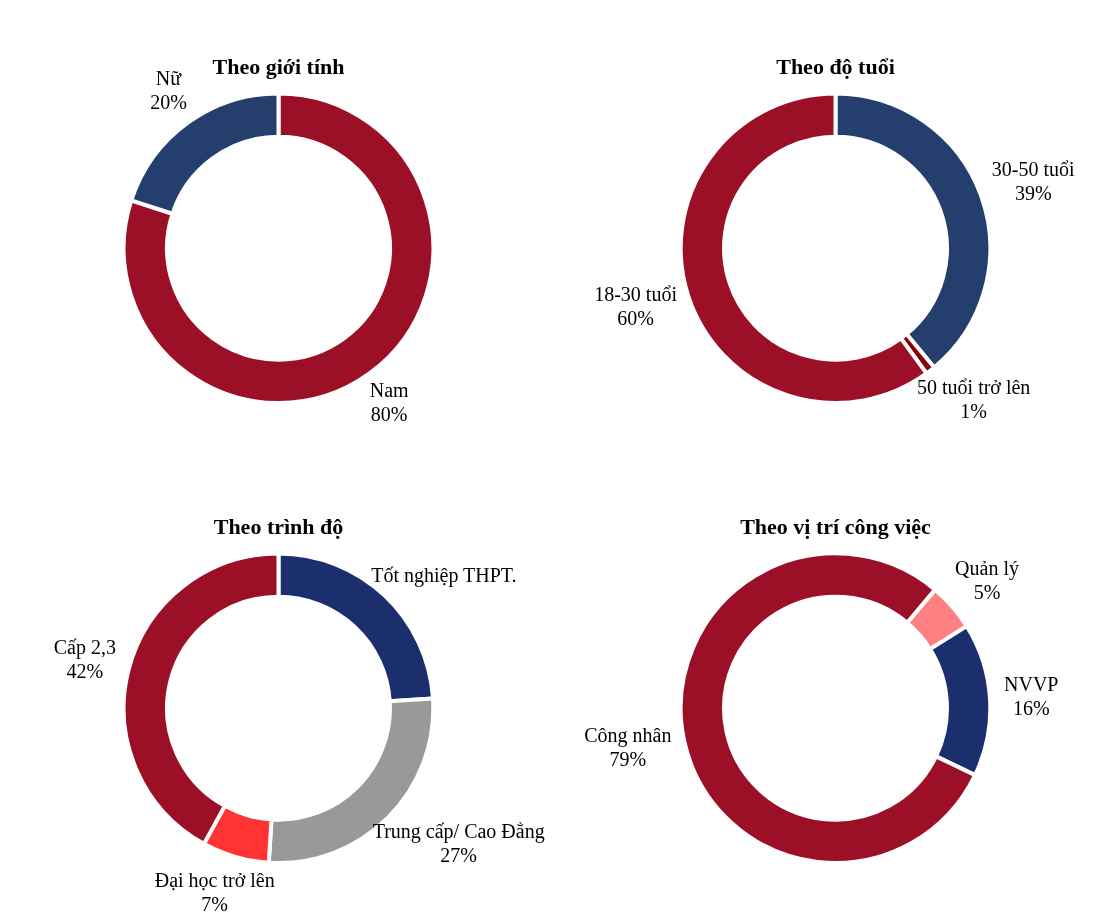  Describe the element at coordinates (987, 568) in the screenshot. I see `slice-label: Quản lý` at that location.